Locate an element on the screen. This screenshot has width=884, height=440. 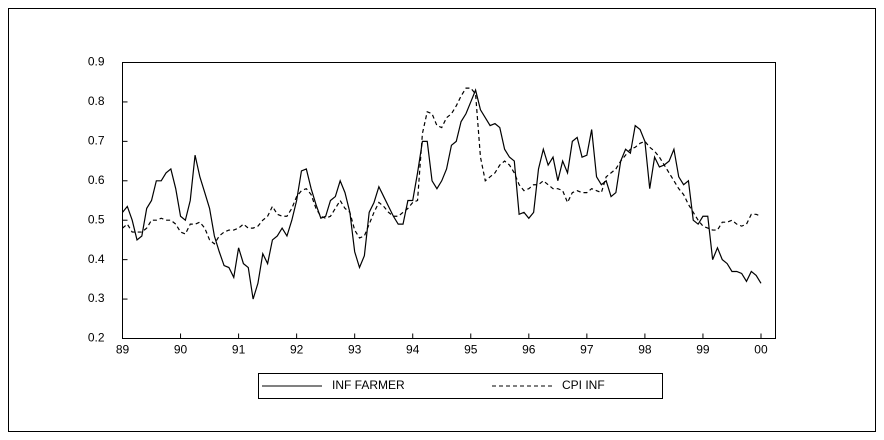
y-tick-label: 0.9 is located at coordinates (96, 62).